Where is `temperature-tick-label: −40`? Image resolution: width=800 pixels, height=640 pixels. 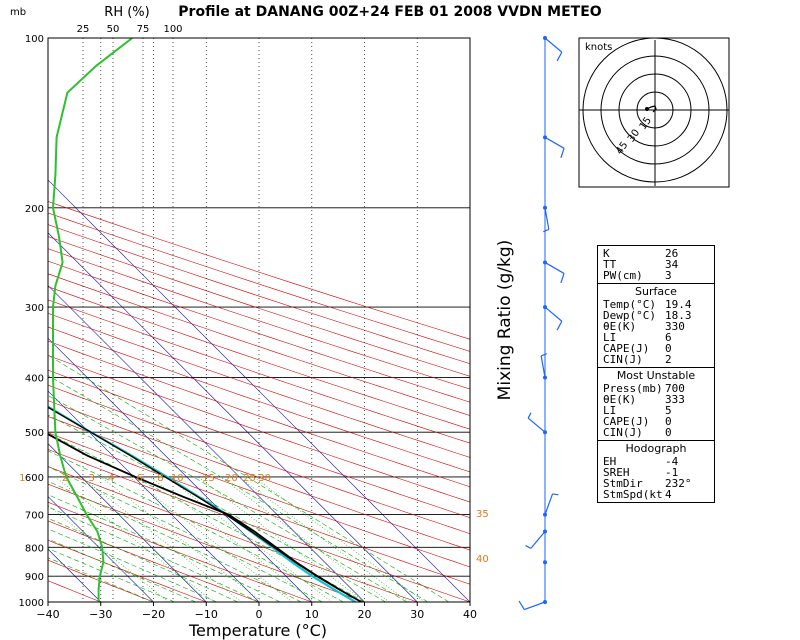
temperature-tick-label: −40 is located at coordinates (47, 614).